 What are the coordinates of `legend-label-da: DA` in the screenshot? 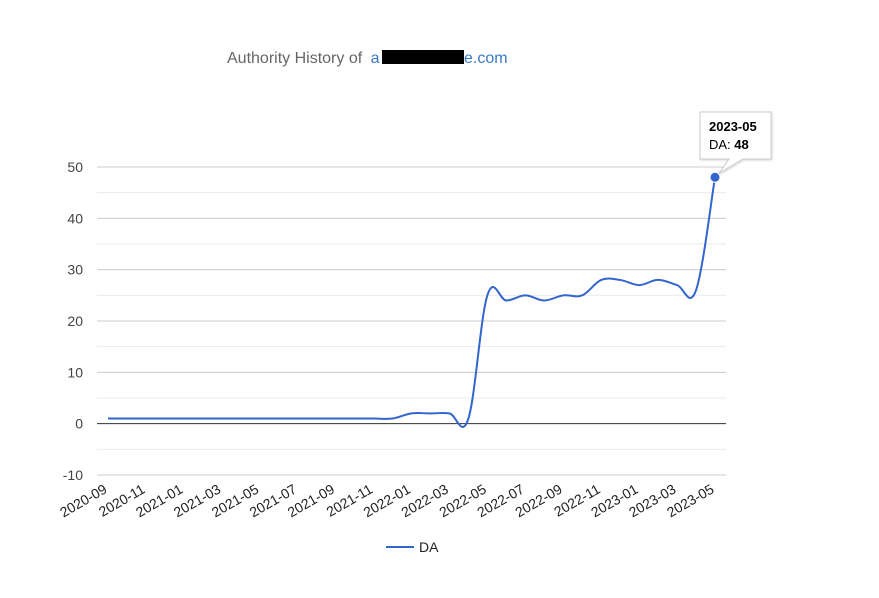 It's located at (429, 547).